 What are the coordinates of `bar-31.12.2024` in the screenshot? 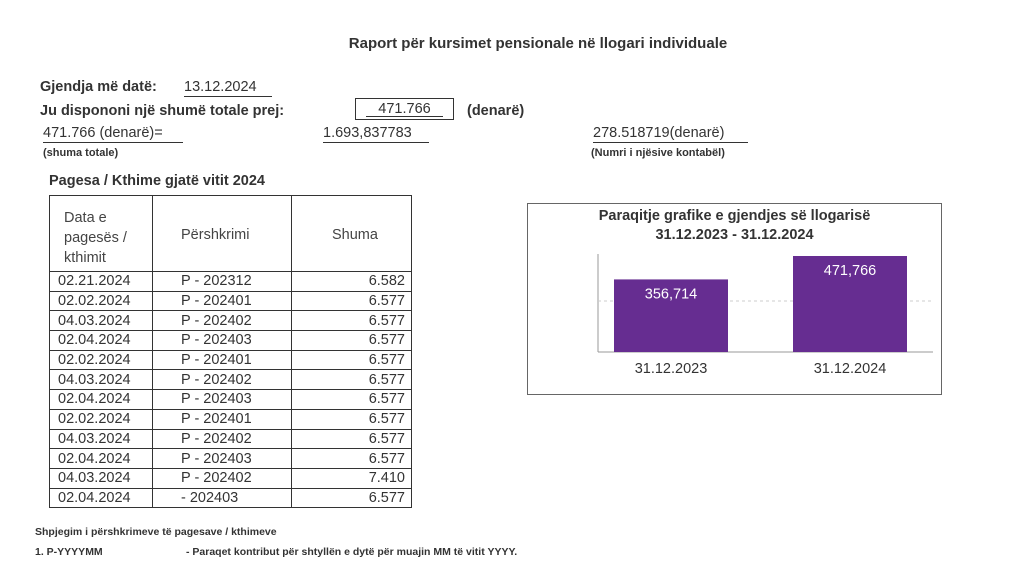 It's located at (850, 304).